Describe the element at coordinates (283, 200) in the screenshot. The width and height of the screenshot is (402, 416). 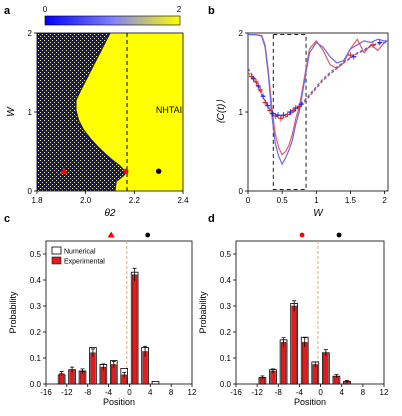
I see `x-tick-label: 0.5` at that location.